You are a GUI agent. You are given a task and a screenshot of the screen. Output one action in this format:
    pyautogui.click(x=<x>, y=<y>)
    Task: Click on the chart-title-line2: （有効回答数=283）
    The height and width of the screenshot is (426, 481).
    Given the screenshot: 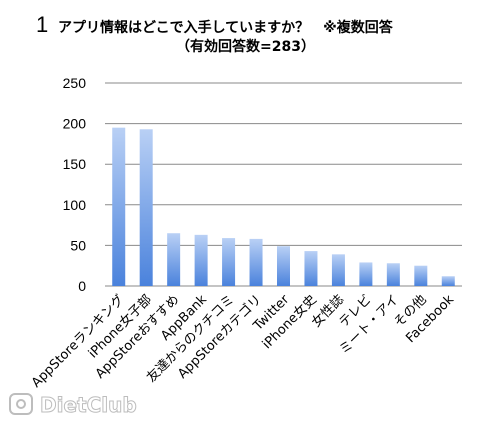 What is the action you would take?
    pyautogui.click(x=245, y=47)
    